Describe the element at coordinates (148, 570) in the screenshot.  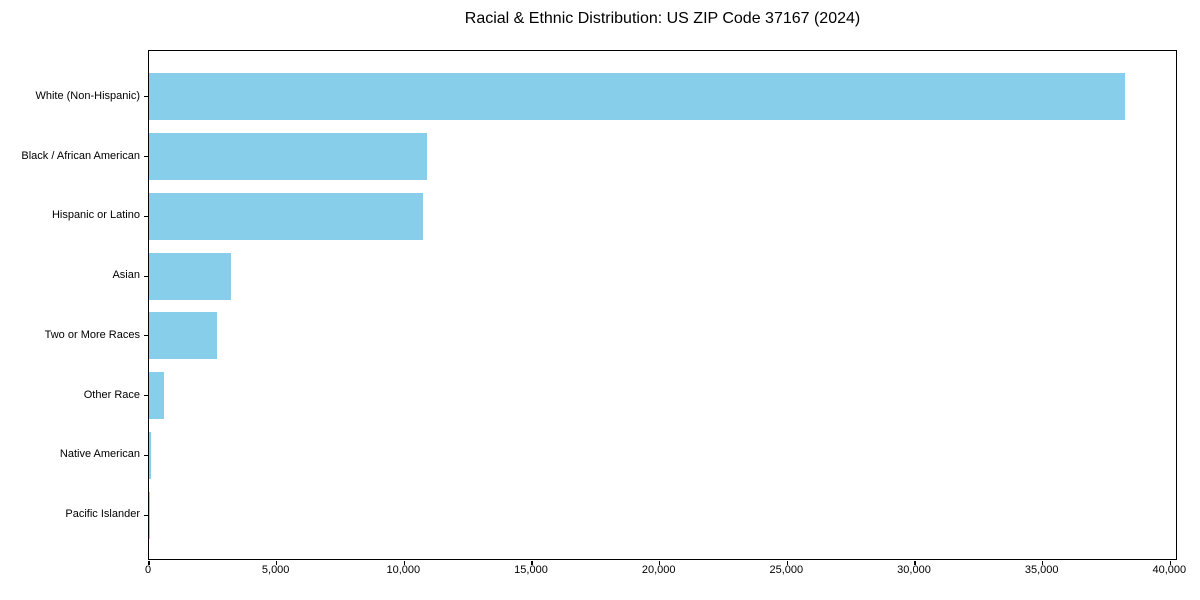
I see `x-axis-label: 0` at that location.